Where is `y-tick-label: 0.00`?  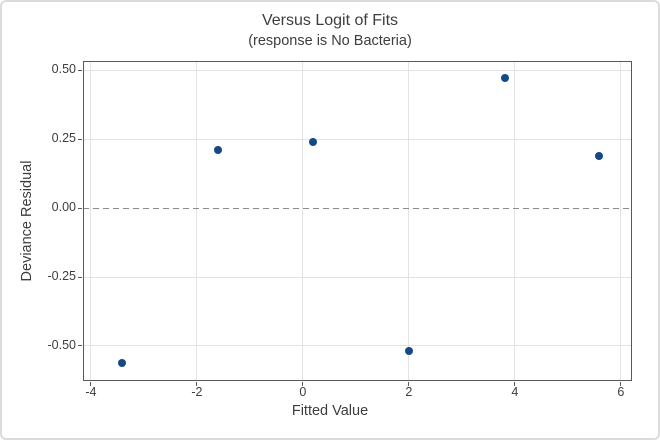 y-tick-label: 0.00 is located at coordinates (63, 207).